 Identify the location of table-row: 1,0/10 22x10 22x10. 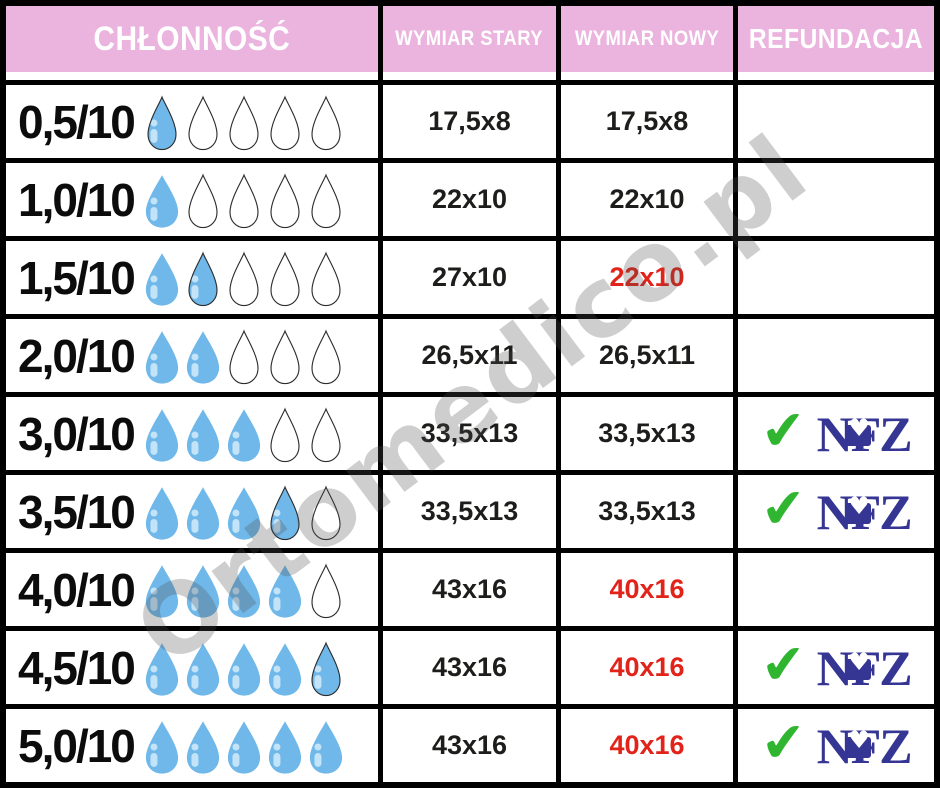
(470, 202).